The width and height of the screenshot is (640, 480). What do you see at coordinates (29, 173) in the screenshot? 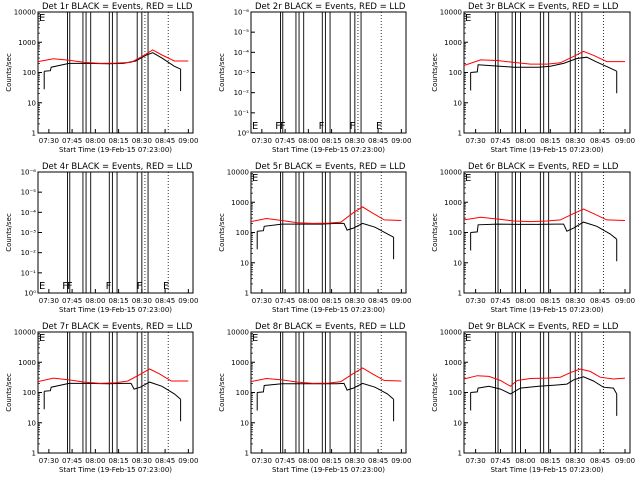
I see `y-tick-label: 10⁻⁶` at bounding box center [29, 173].